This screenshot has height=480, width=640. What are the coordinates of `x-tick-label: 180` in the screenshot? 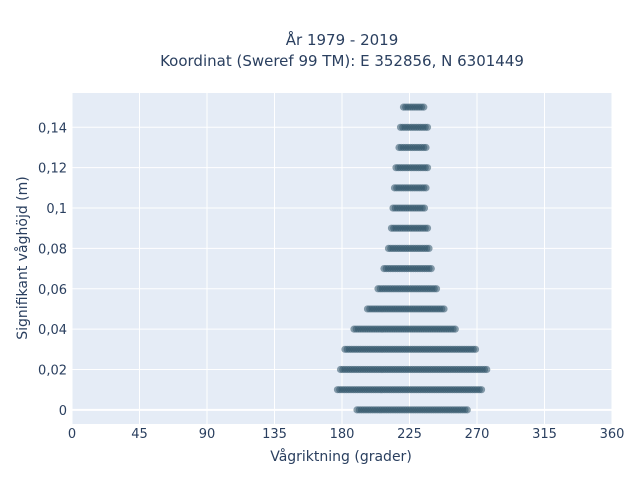 It's located at (342, 434).